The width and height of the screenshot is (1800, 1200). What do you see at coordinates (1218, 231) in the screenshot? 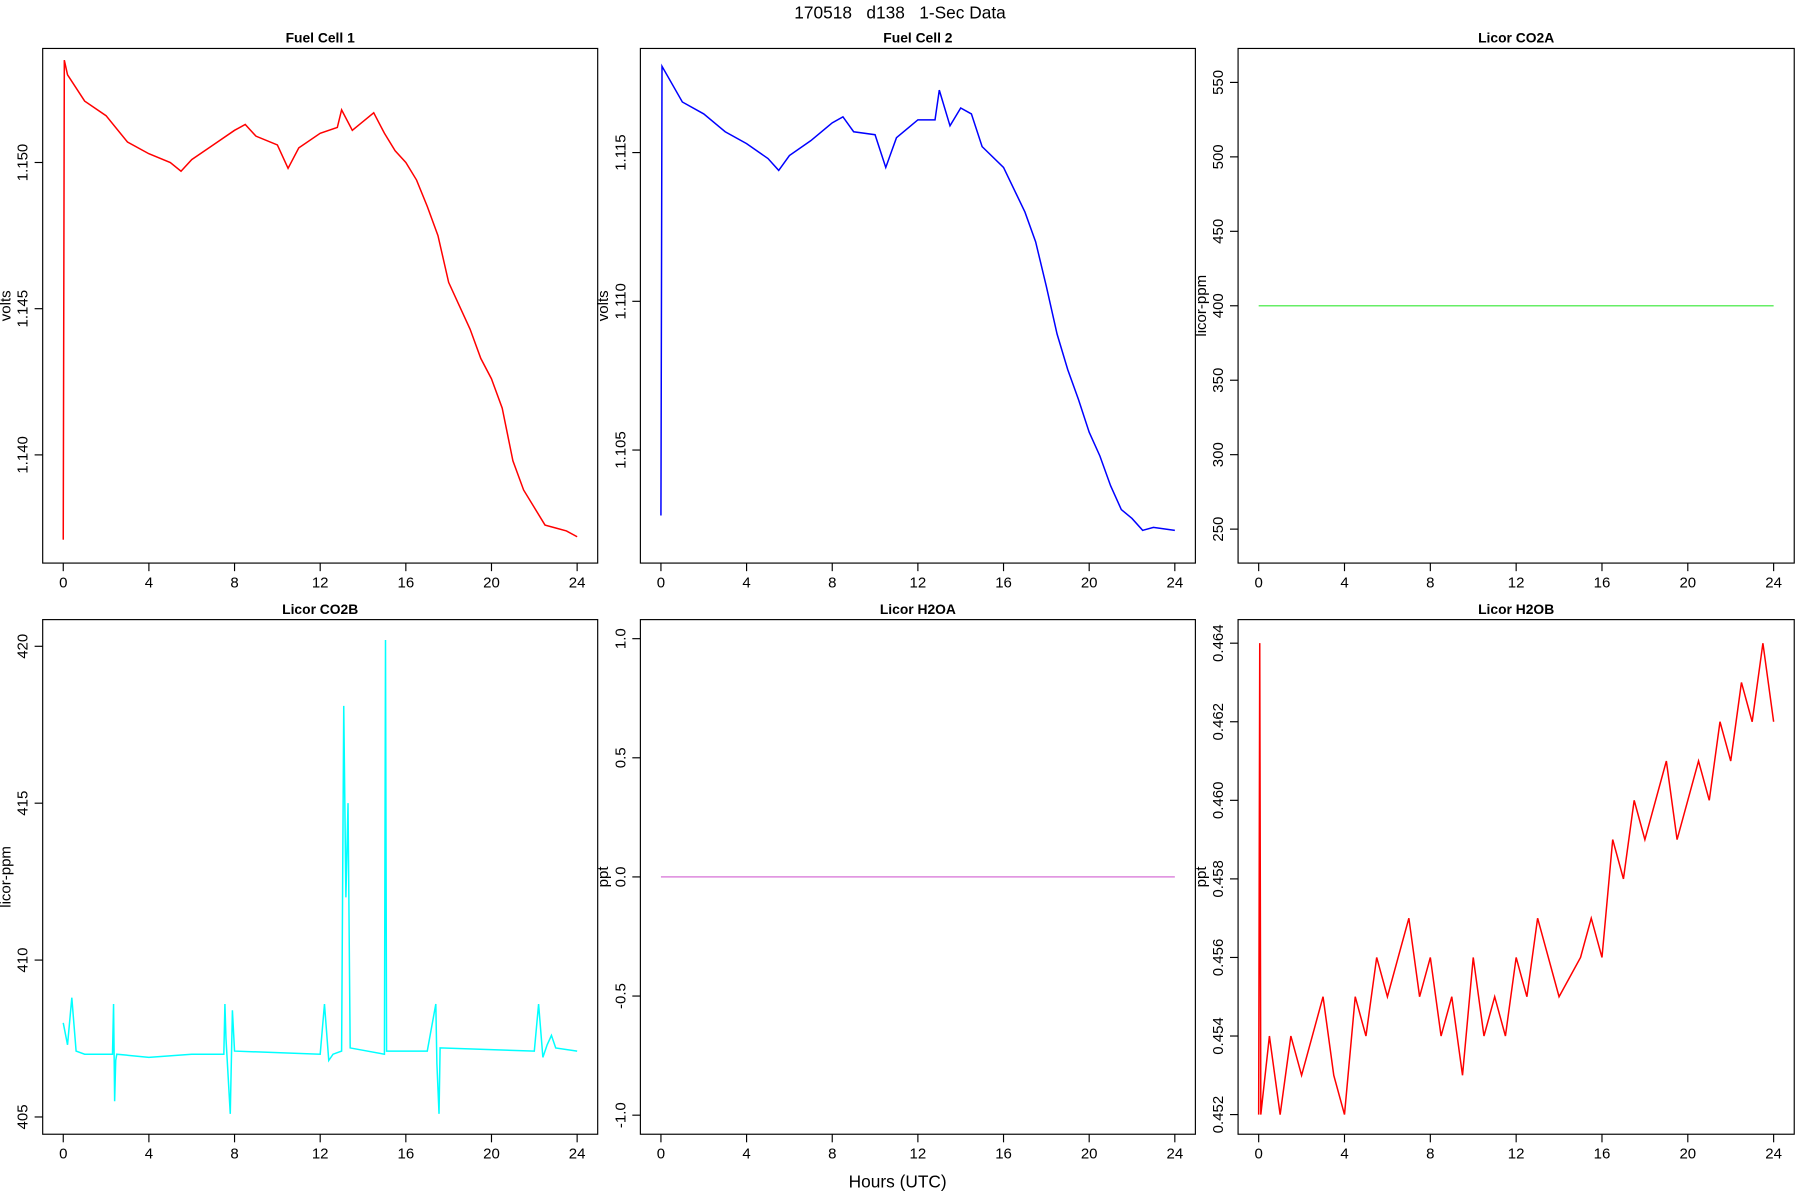
I see `y-tick-label: 450` at bounding box center [1218, 231].